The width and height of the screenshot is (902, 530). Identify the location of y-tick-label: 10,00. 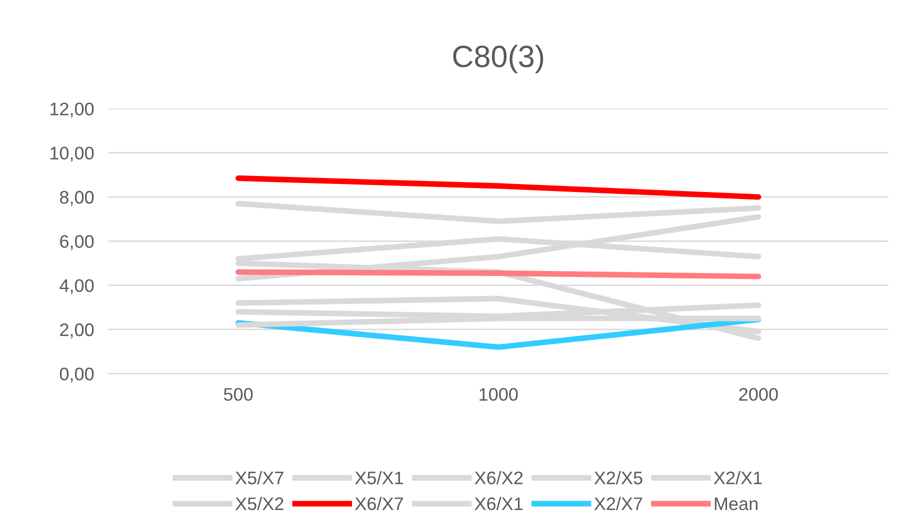
(72, 154).